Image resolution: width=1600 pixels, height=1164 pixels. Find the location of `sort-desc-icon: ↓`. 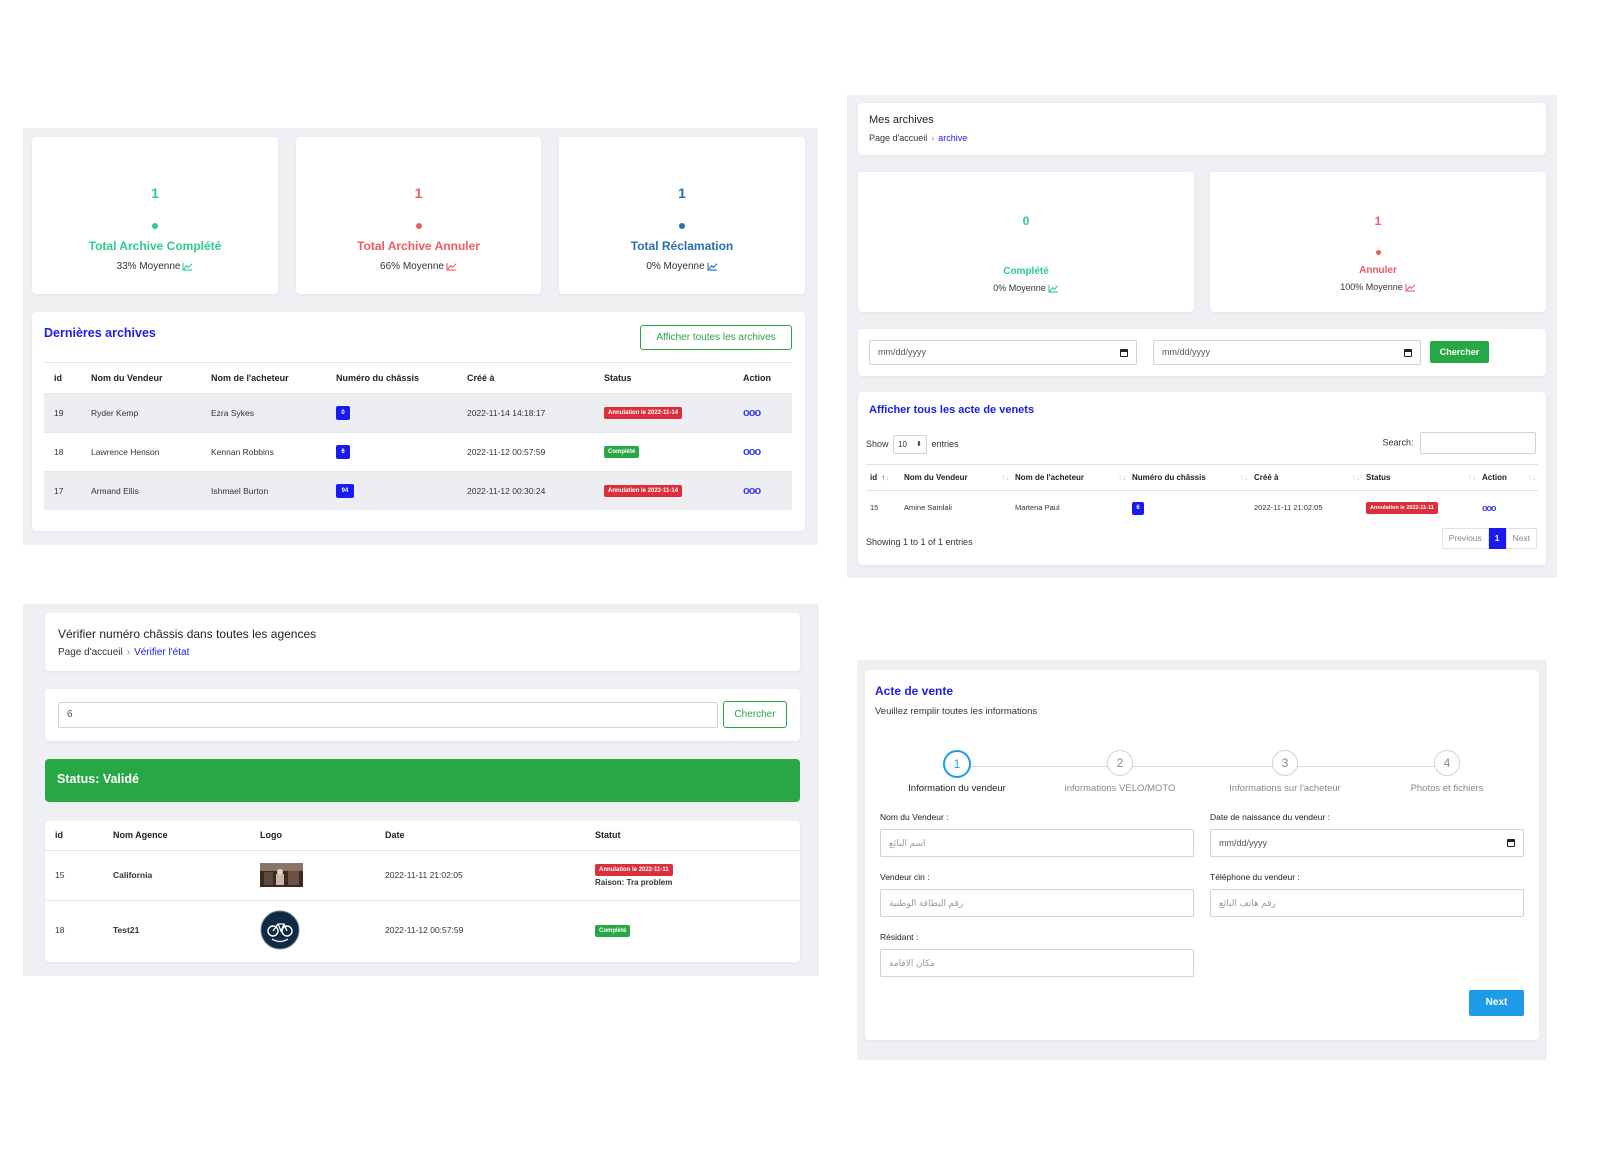

sort-desc-icon: ↓ is located at coordinates (887, 477).